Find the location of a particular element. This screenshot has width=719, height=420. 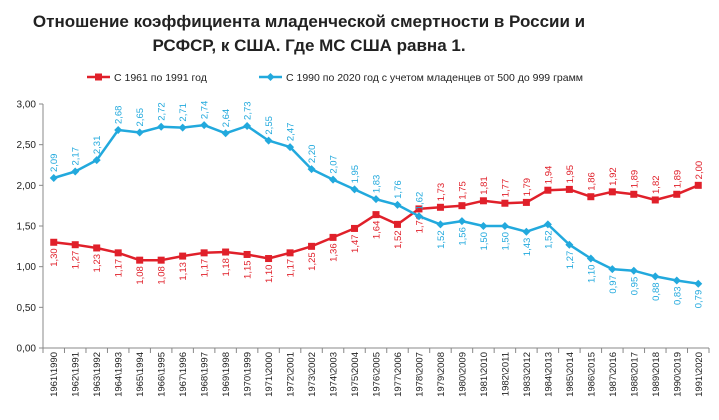

x-category-label: 1965\1994 is located at coordinates (140, 374).